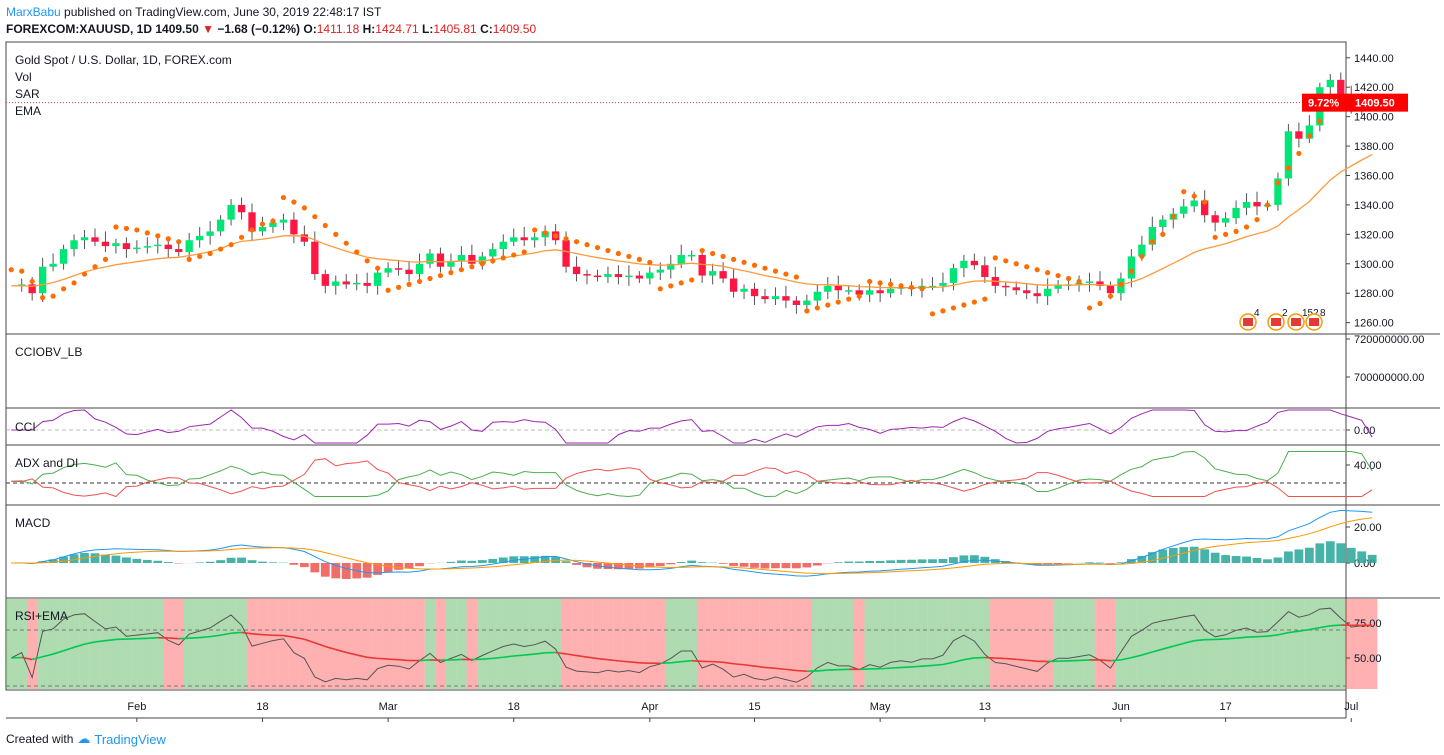  Describe the element at coordinates (397, 29) in the screenshot. I see `high-value: 1424.71` at that location.